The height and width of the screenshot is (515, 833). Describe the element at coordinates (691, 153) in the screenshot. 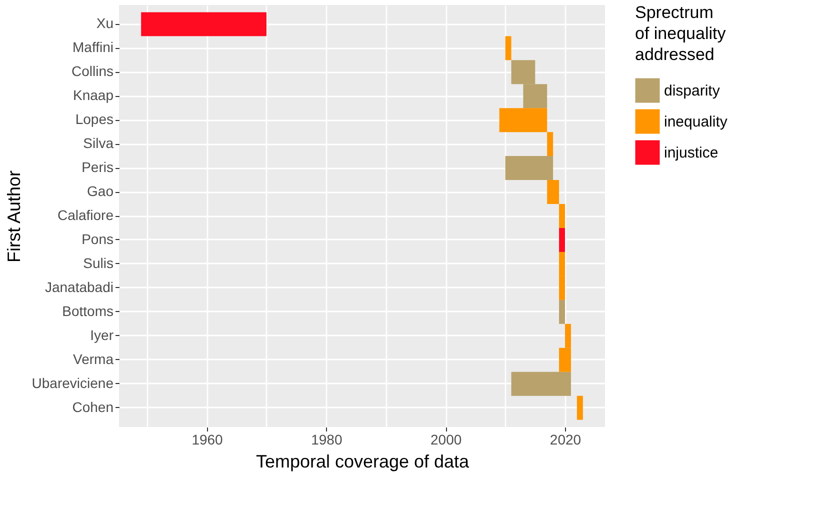

I see `legend-label: injustice` at that location.